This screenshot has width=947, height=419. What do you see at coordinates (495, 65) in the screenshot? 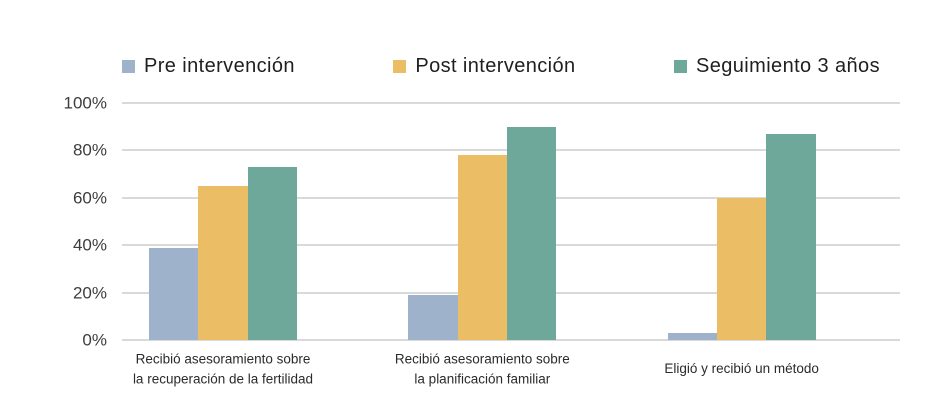
I see `legend-label: Post intervención` at bounding box center [495, 65].